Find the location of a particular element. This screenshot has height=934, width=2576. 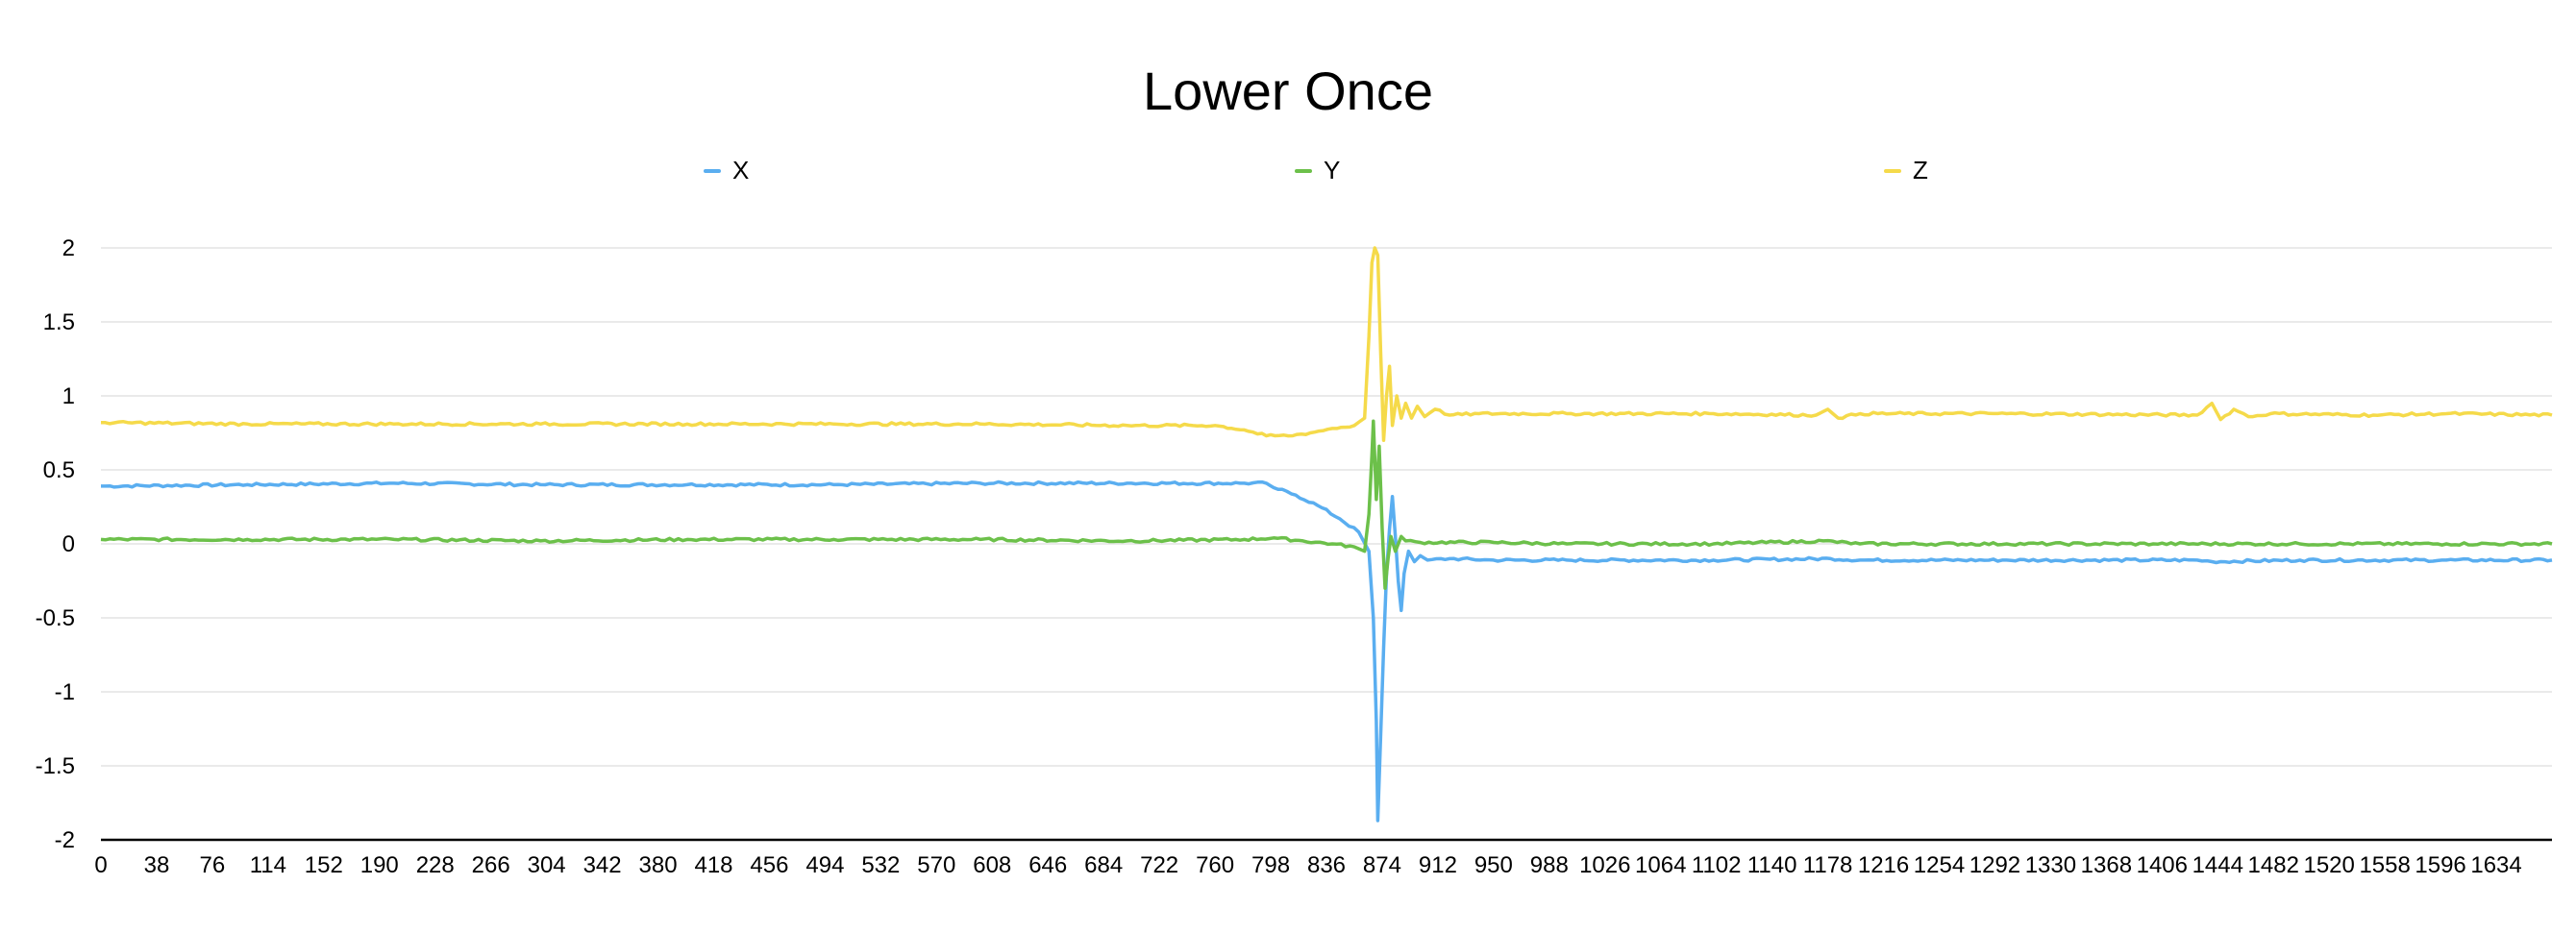

x-tick-label: 950 is located at coordinates (1493, 865).